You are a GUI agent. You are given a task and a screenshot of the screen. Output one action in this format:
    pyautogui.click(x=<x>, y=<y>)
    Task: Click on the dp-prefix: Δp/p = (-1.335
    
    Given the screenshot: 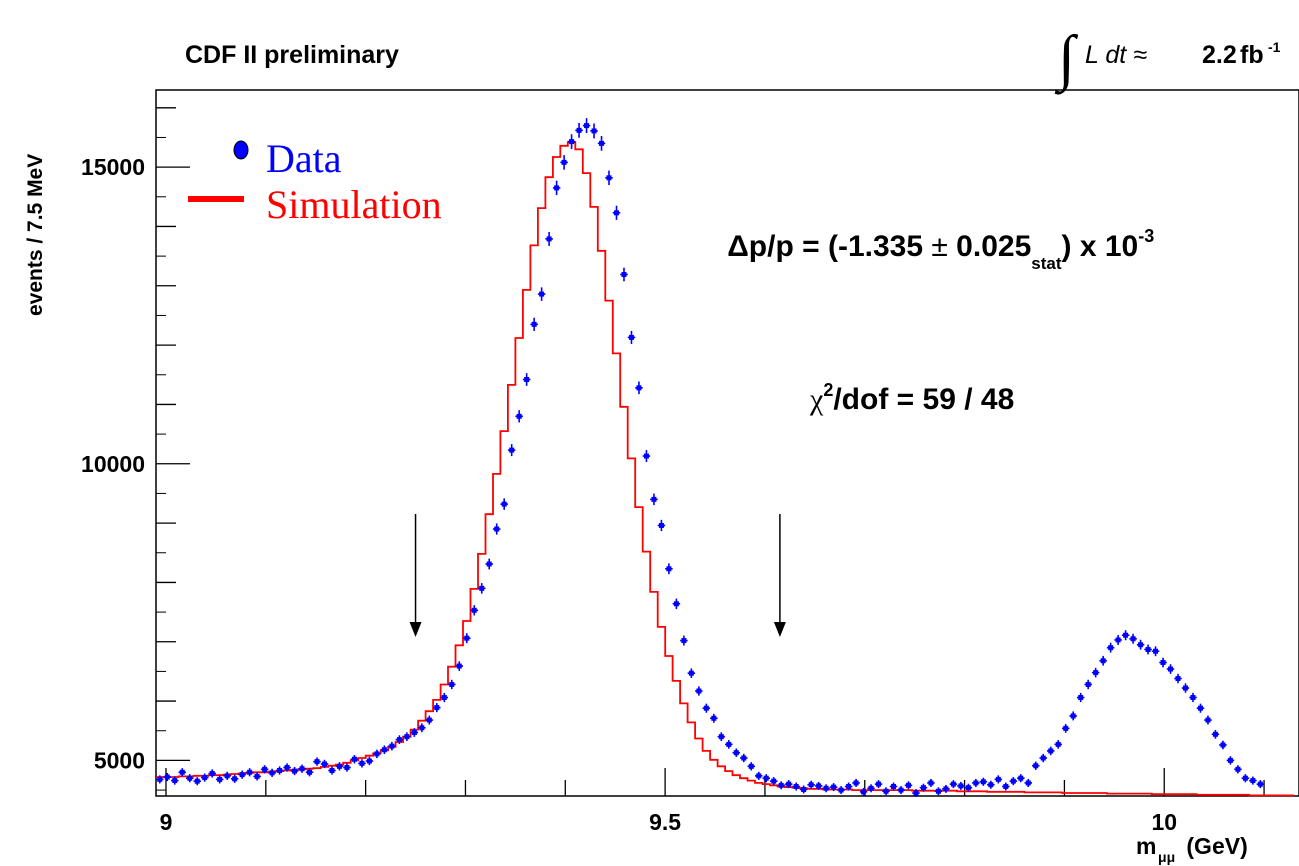 What is the action you would take?
    pyautogui.click(x=829, y=246)
    